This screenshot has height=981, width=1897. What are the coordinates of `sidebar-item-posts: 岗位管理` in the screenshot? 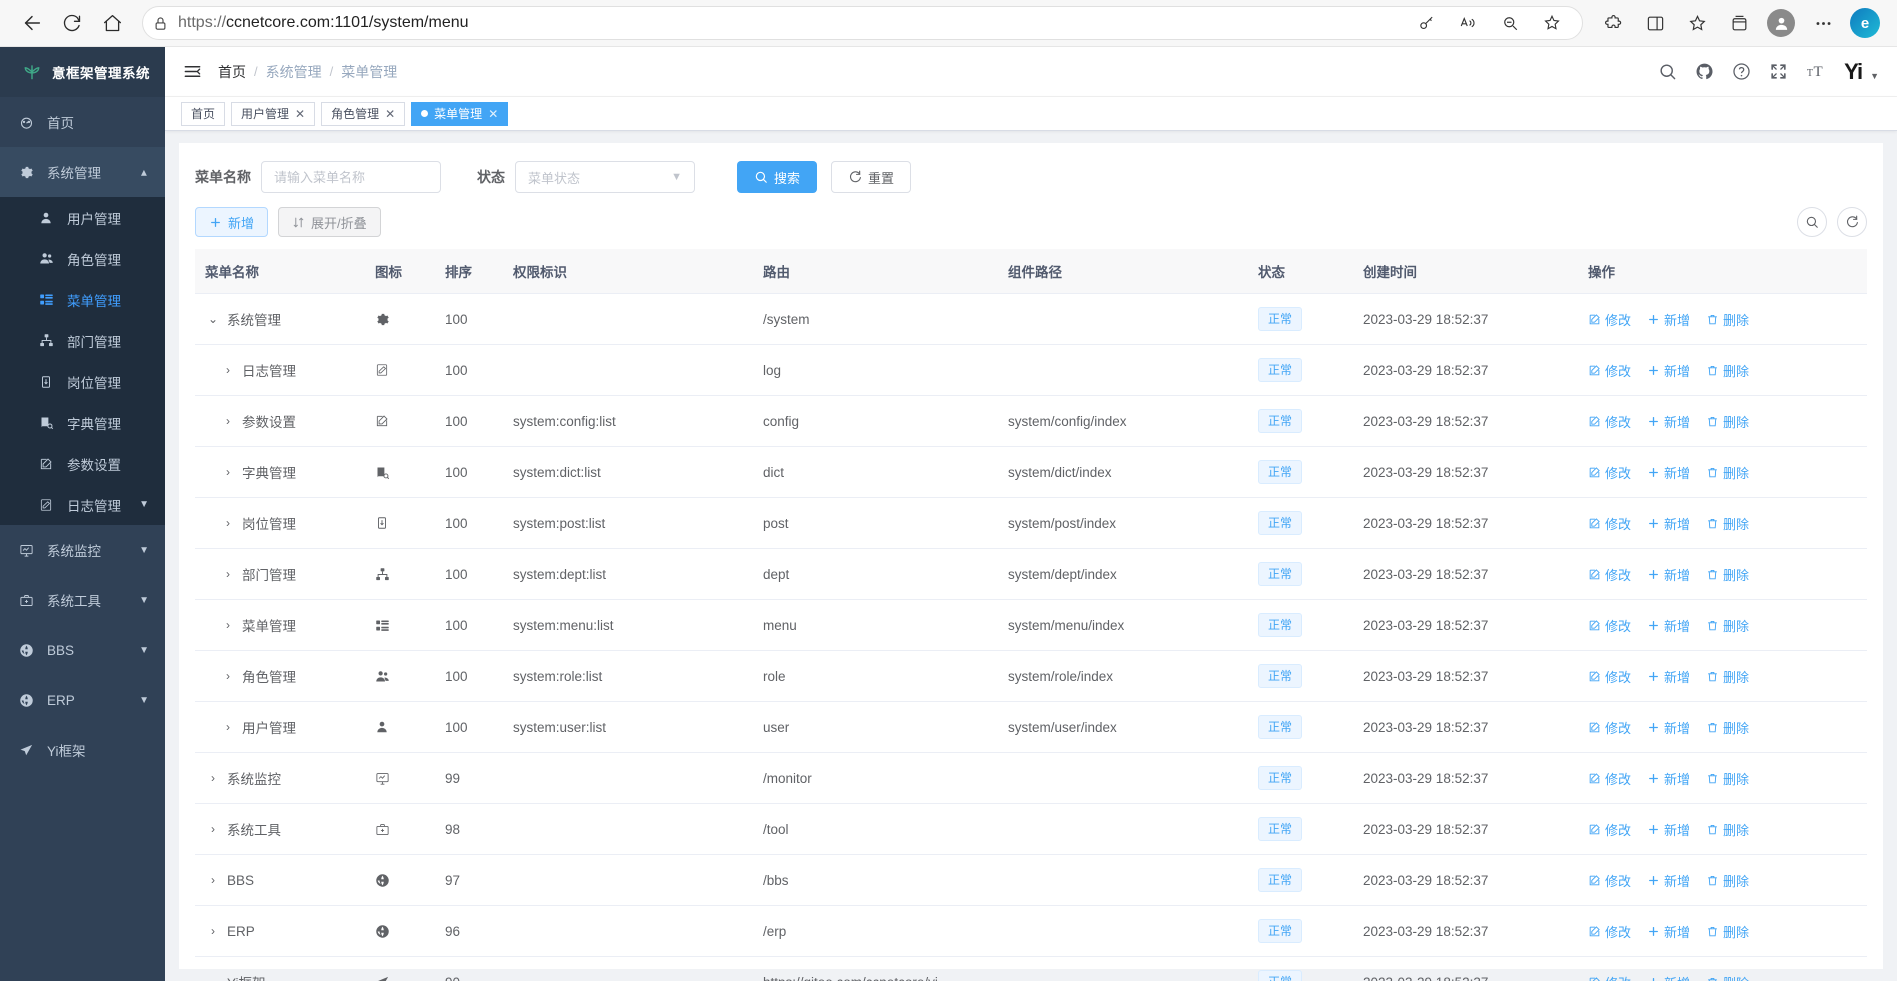 It's located at (82, 381).